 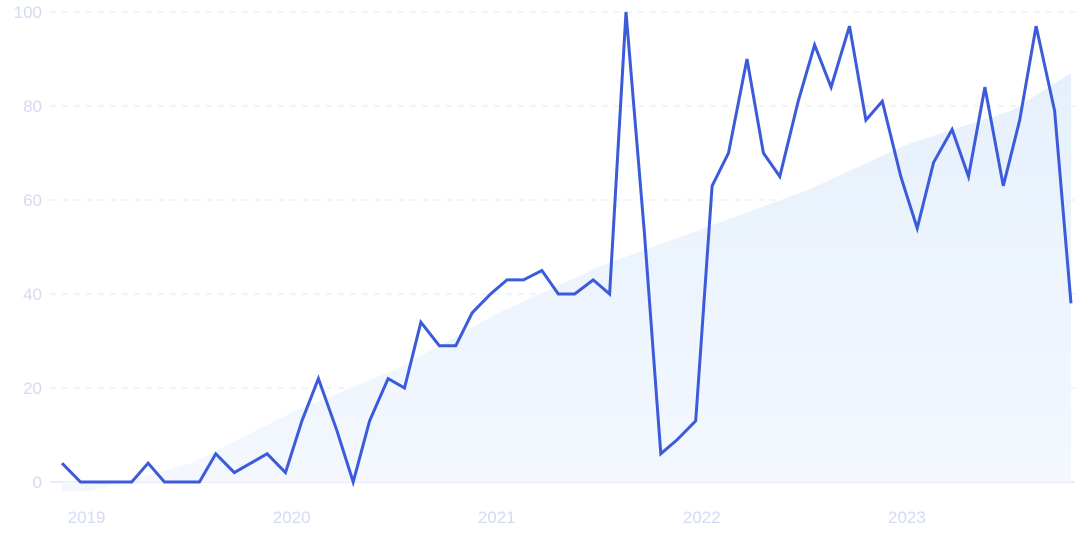 What do you see at coordinates (32, 294) in the screenshot?
I see `y-tick-label: 40` at bounding box center [32, 294].